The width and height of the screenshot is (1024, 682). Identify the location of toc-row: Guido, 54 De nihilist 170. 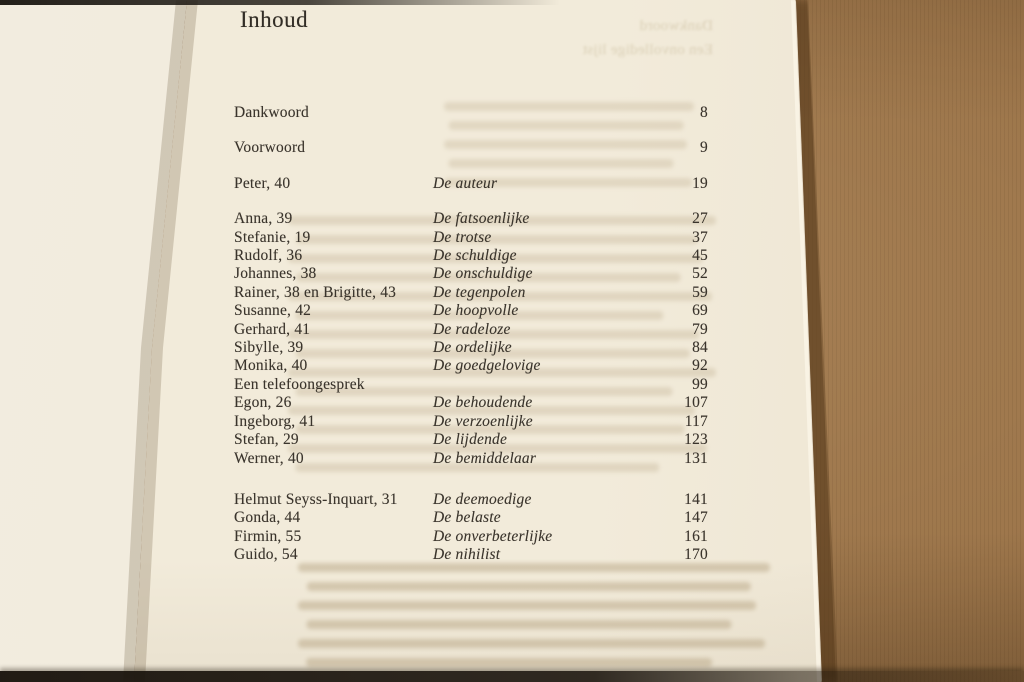
(471, 555).